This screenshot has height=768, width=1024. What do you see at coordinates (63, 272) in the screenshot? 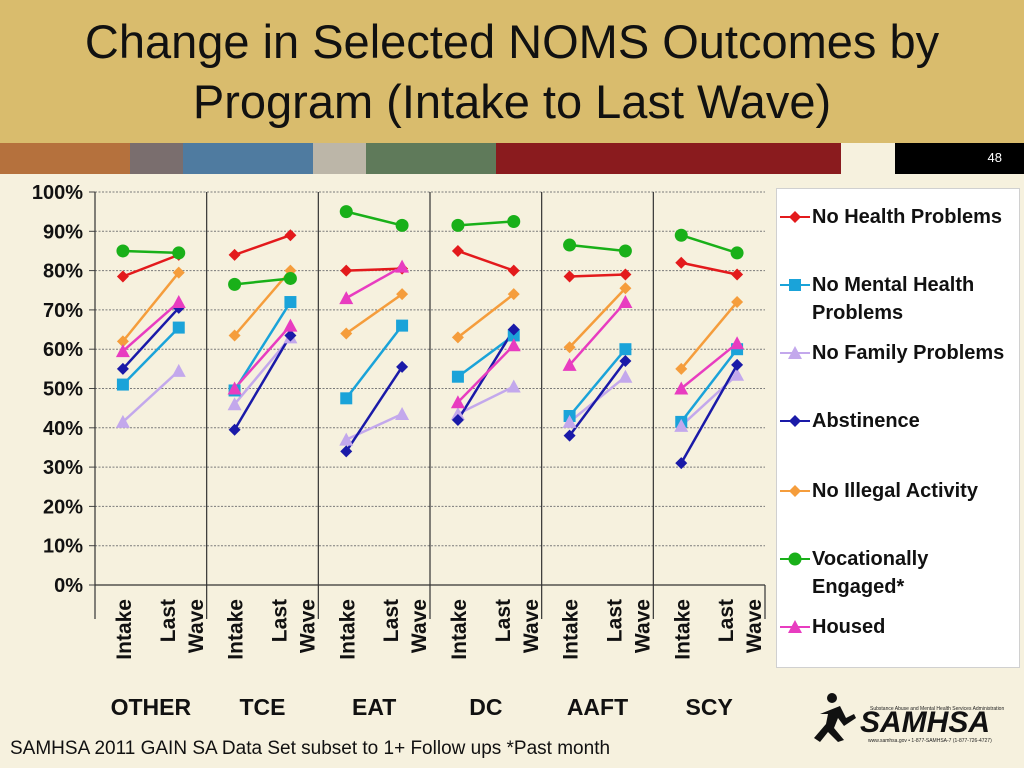
I see `y-tick-label: 80%` at bounding box center [63, 272].